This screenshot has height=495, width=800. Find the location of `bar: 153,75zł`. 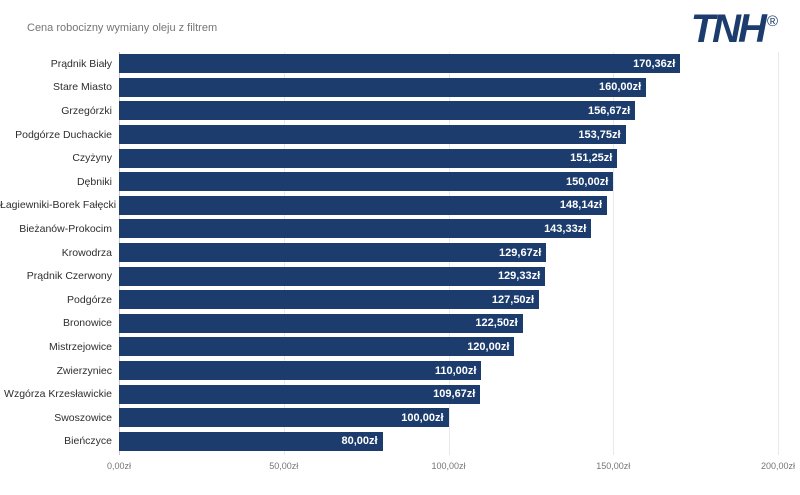

bar: 153,75zł is located at coordinates (372, 135).